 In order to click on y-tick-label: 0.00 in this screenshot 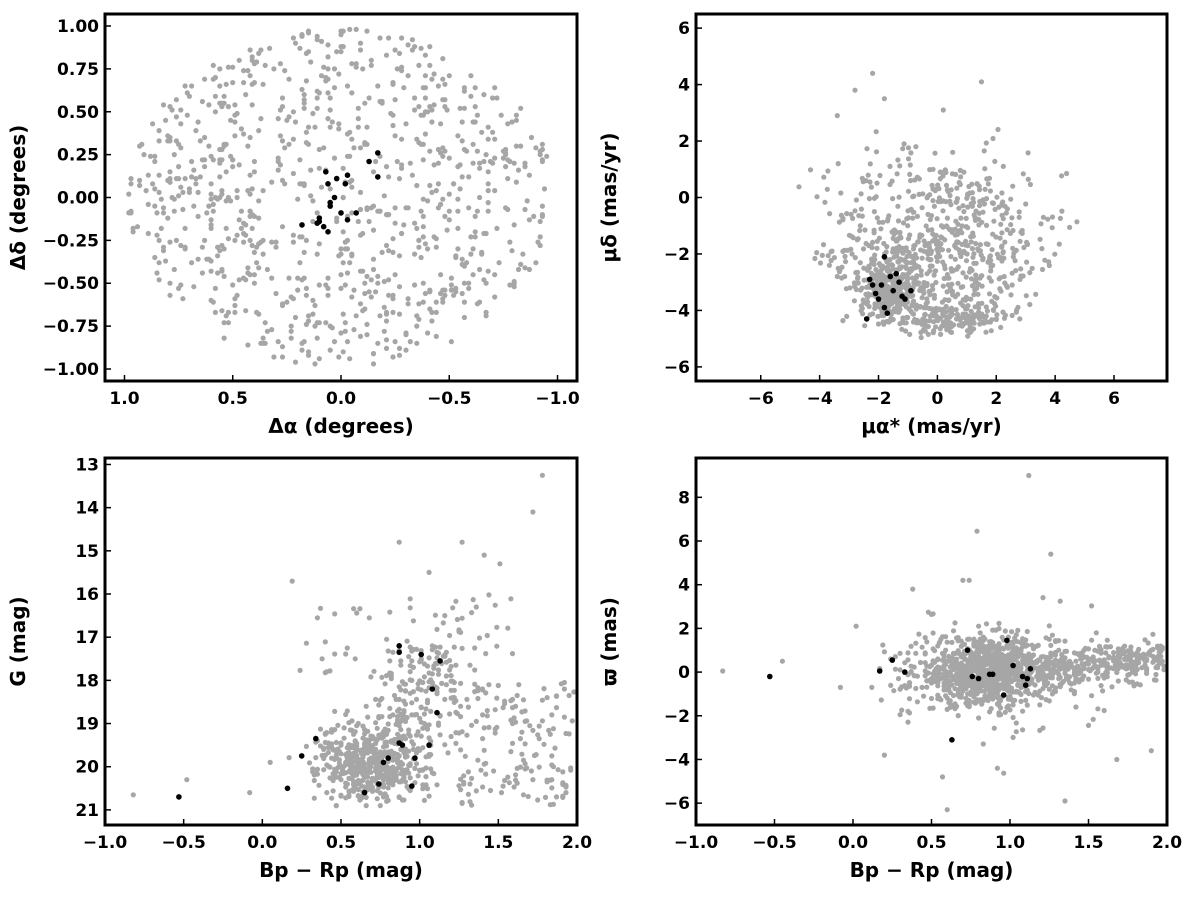, I will do `click(78, 199)`.